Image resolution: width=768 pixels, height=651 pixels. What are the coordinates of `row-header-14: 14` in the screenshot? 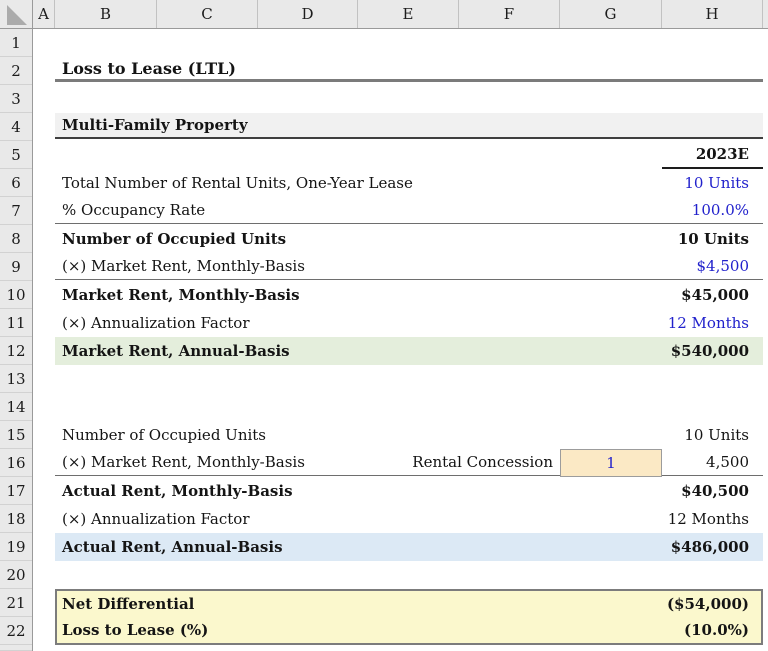 It's located at (16, 407).